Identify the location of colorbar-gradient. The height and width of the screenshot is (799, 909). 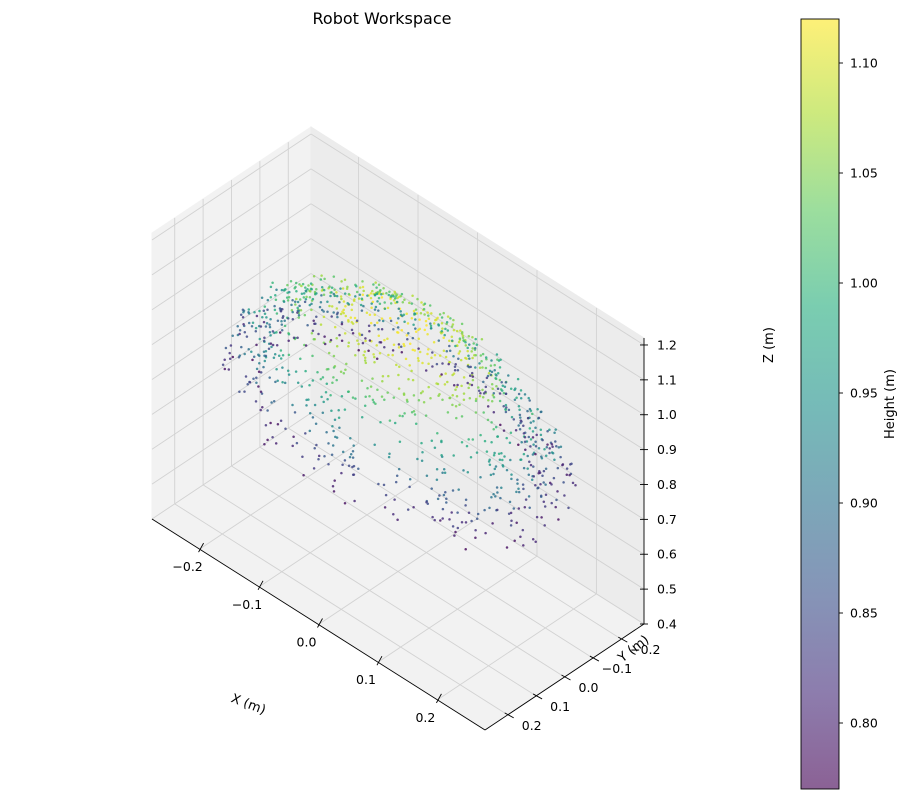
(820, 404).